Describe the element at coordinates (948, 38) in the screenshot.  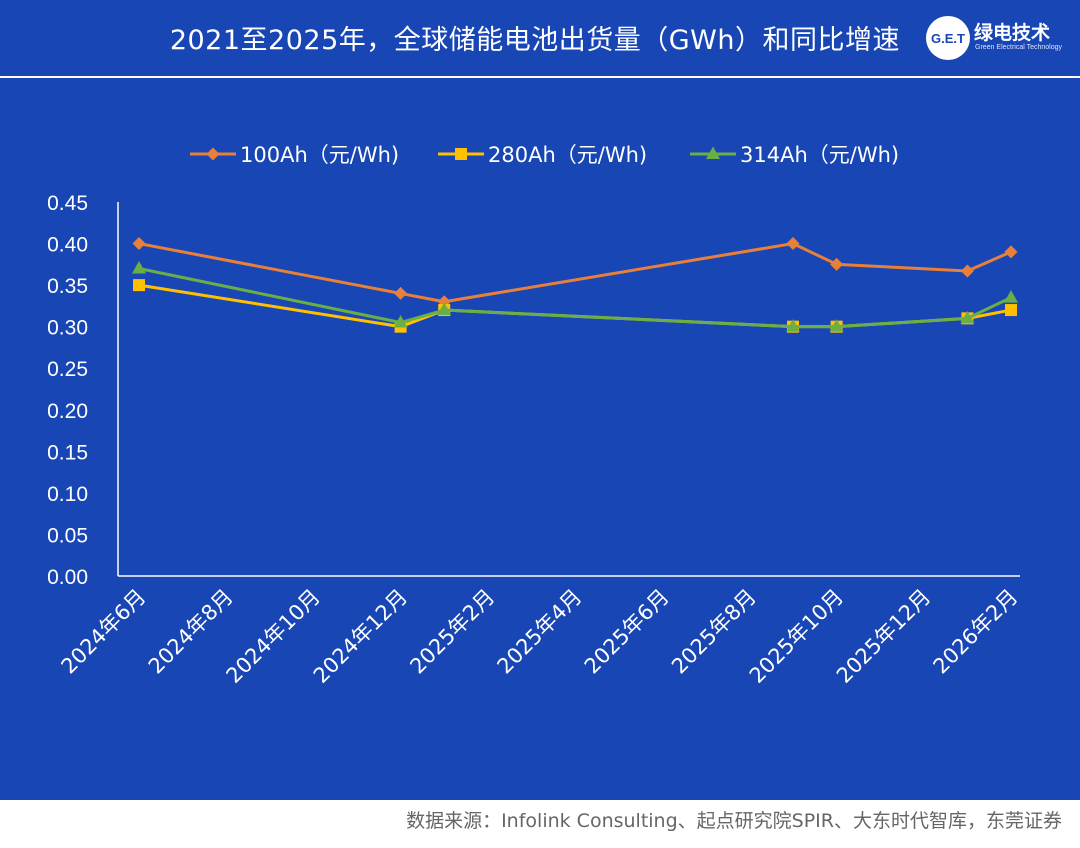
I see `logo-mark-icon: G.E.T` at that location.